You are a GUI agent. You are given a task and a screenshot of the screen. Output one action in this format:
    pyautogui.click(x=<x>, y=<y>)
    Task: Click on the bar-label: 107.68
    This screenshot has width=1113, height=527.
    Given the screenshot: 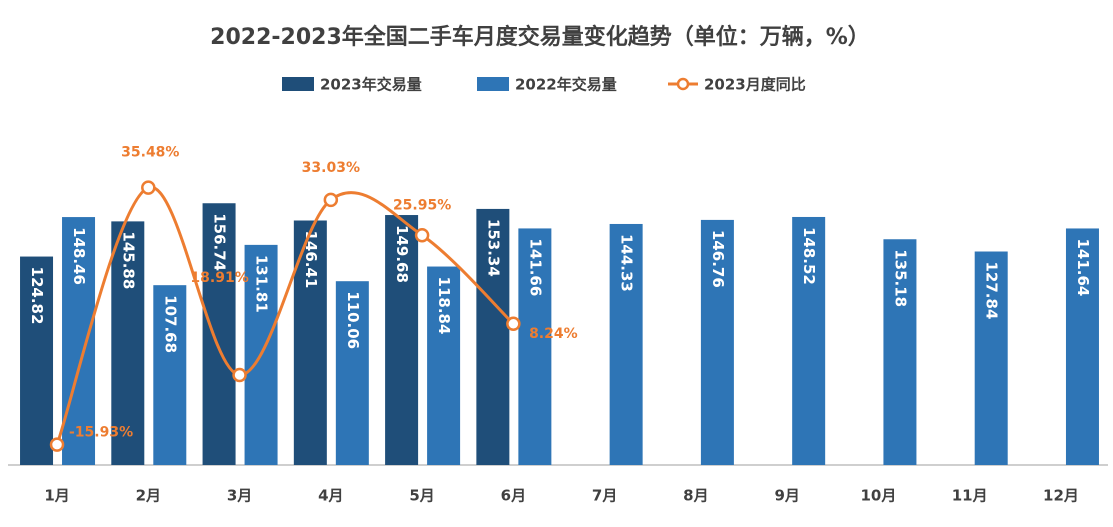 What is the action you would take?
    pyautogui.click(x=170, y=324)
    